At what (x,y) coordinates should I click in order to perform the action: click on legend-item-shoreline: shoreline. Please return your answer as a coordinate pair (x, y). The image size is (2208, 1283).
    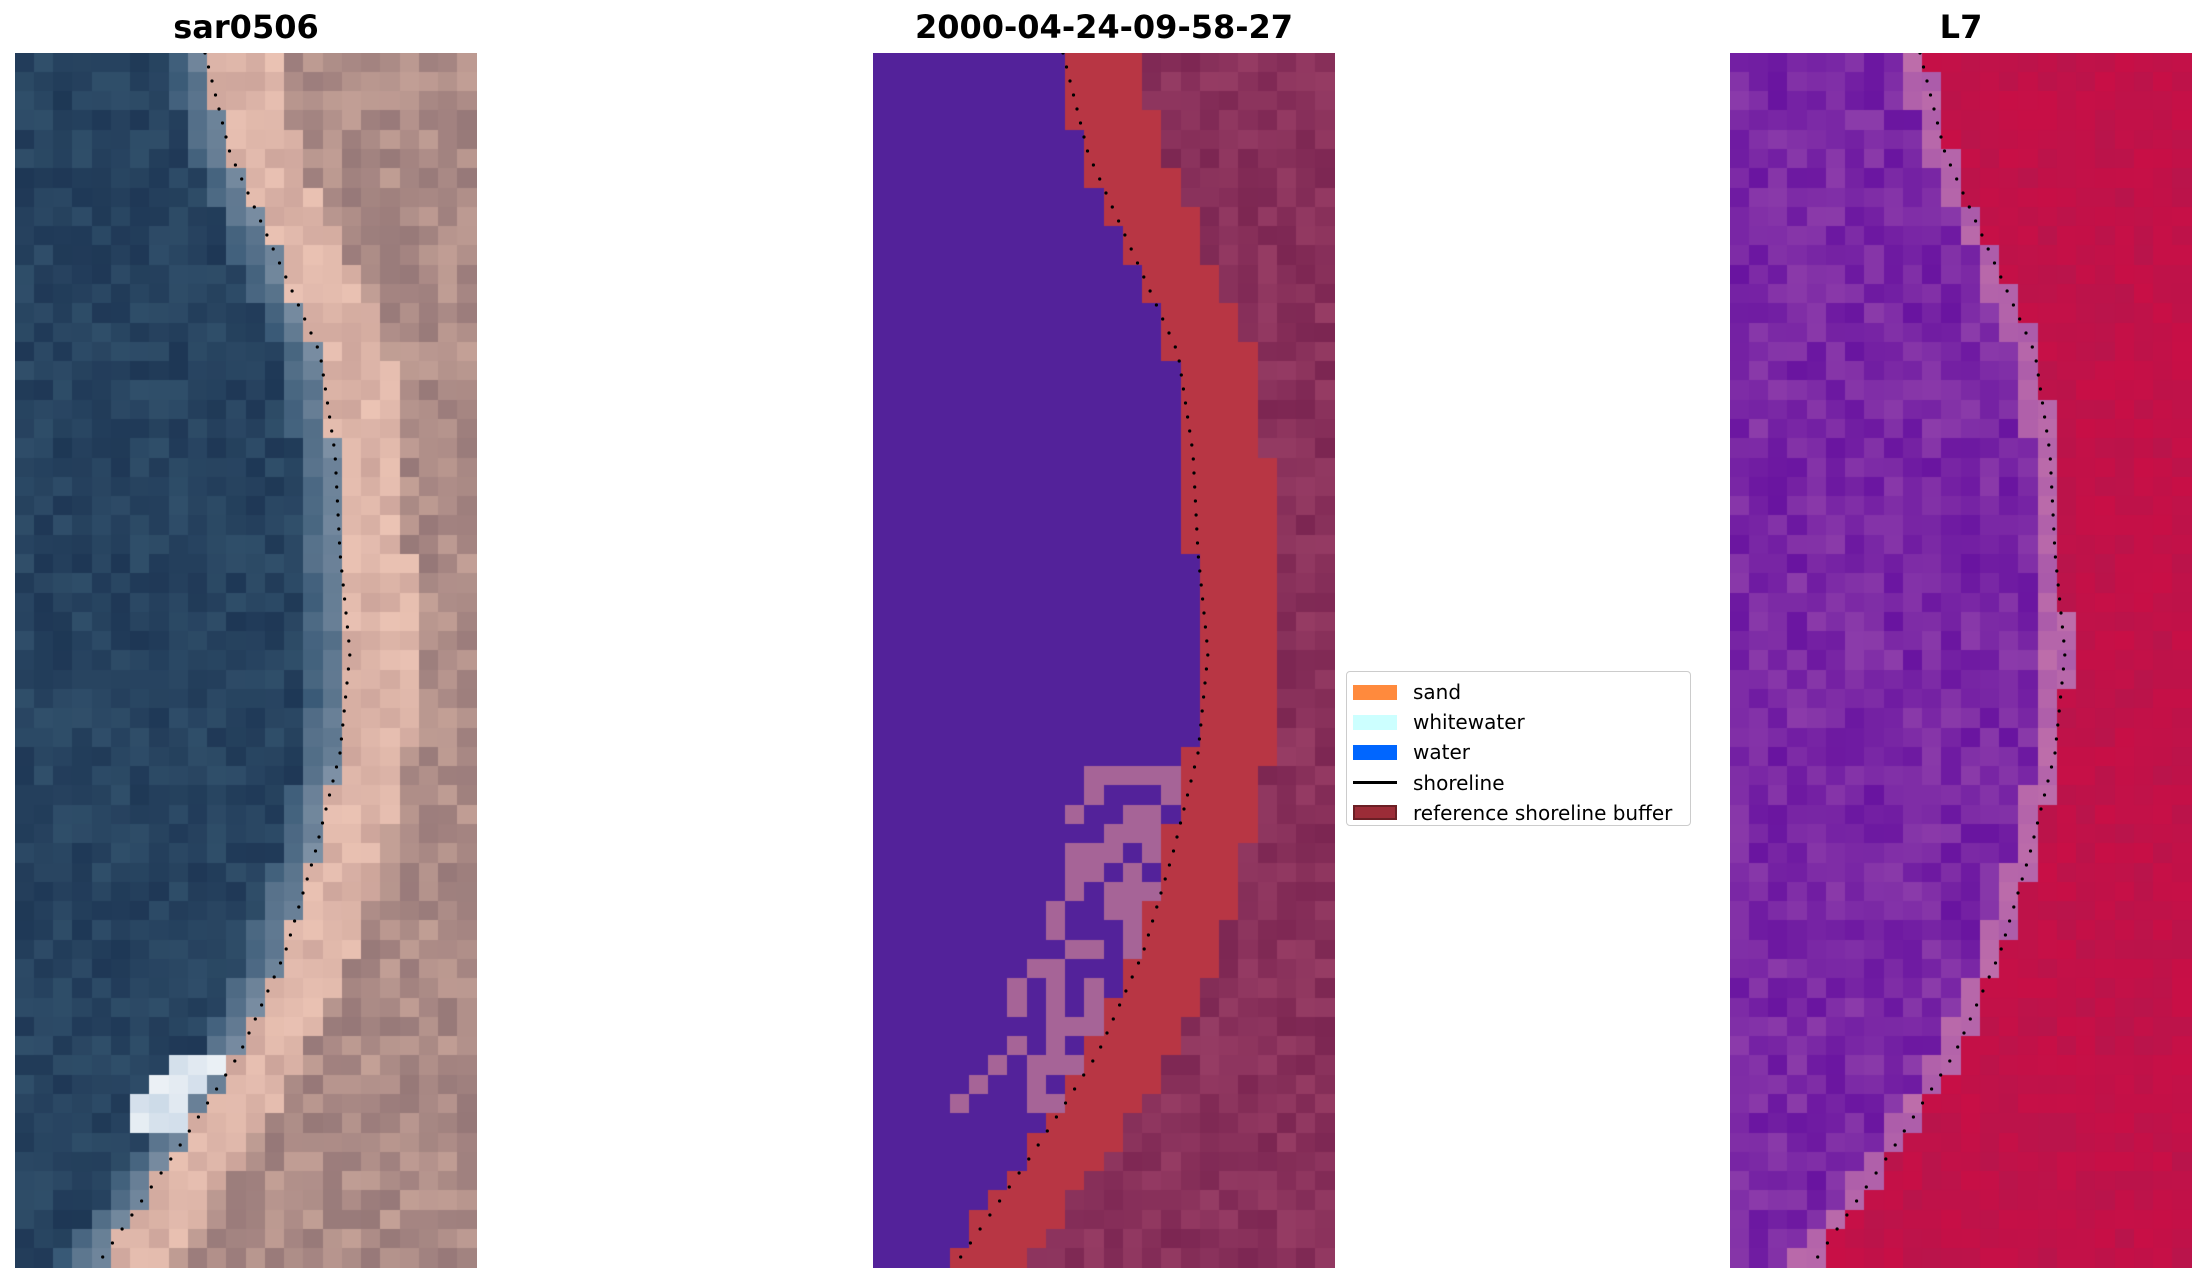
    Looking at the image, I should click on (1521, 783).